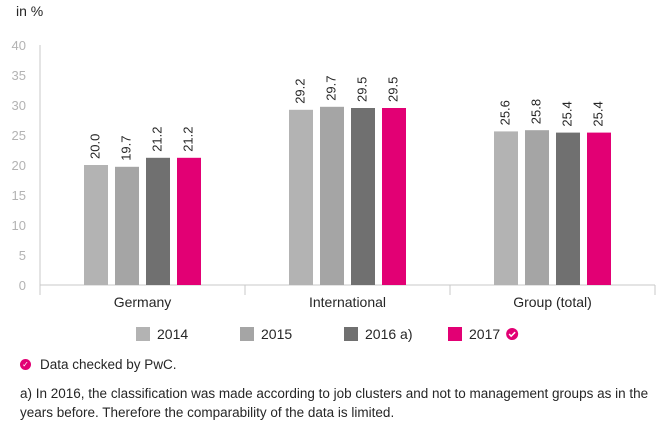  I want to click on check-icon, so click(512, 334).